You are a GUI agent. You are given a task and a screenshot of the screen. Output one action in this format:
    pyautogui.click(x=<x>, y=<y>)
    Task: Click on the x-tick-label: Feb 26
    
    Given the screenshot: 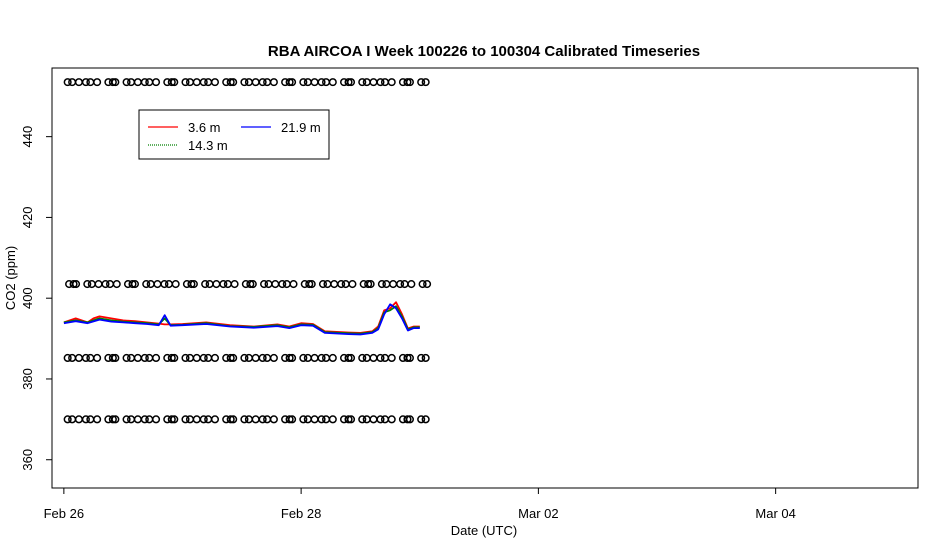 What is the action you would take?
    pyautogui.click(x=64, y=513)
    